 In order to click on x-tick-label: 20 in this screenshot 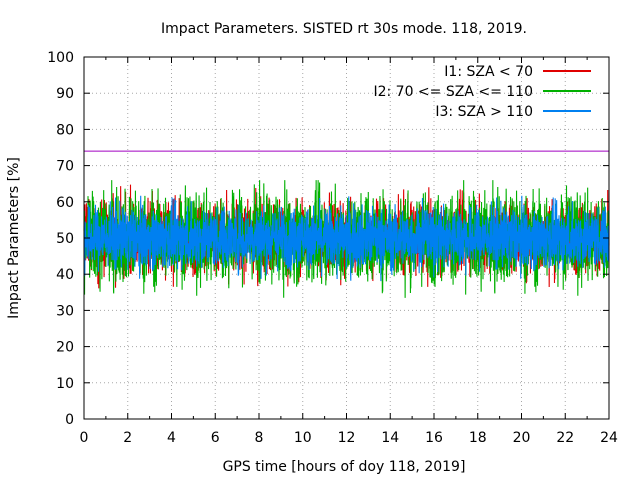, I will do `click(522, 438)`.